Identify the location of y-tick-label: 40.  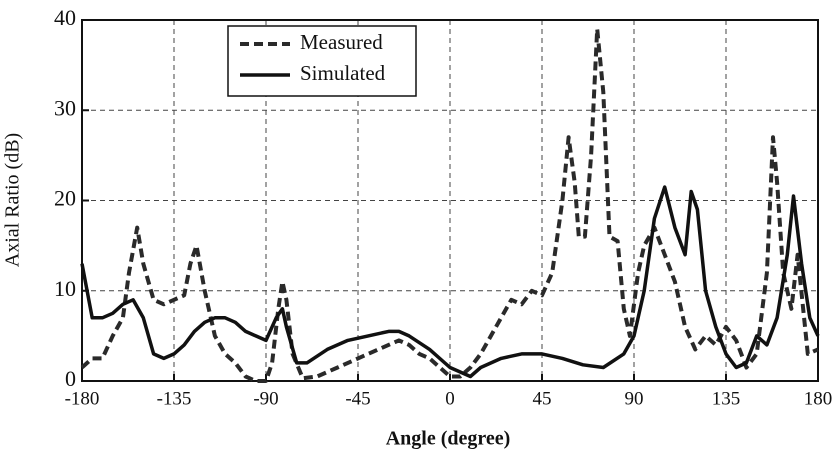
(65, 17).